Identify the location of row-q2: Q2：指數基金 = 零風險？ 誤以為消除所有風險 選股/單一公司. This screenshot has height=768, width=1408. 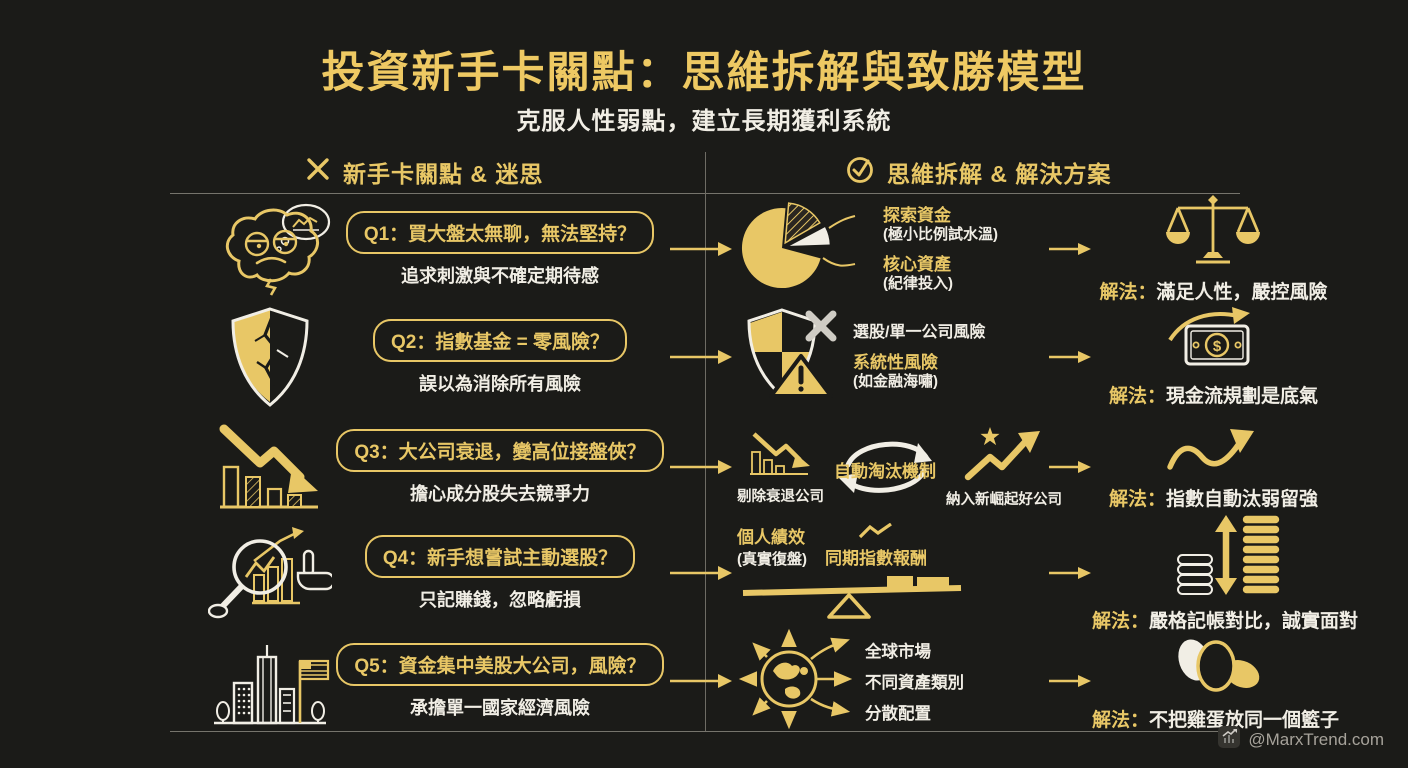
(775, 357).